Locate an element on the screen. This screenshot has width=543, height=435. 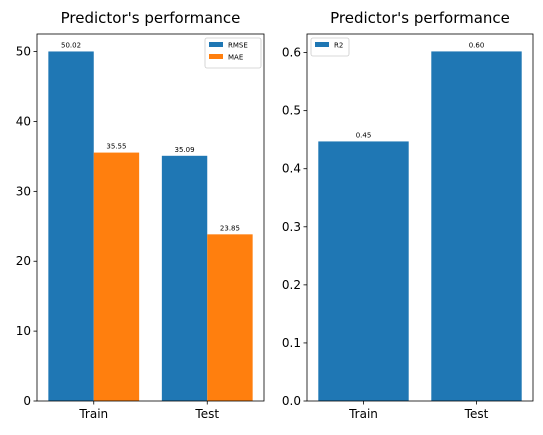
data-label: 35.55 is located at coordinates (116, 147).